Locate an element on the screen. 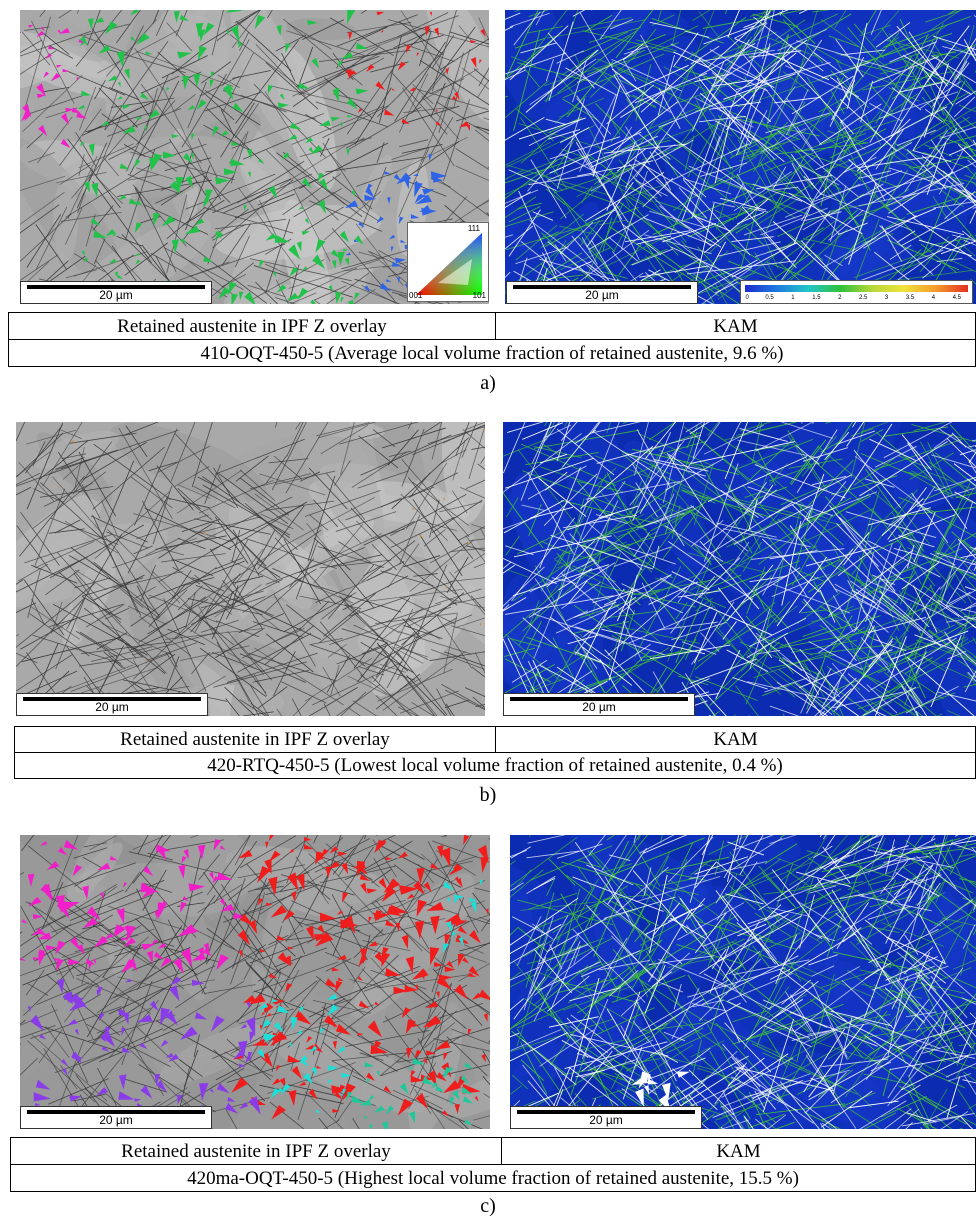  kam-tick: 3.5 is located at coordinates (910, 298).